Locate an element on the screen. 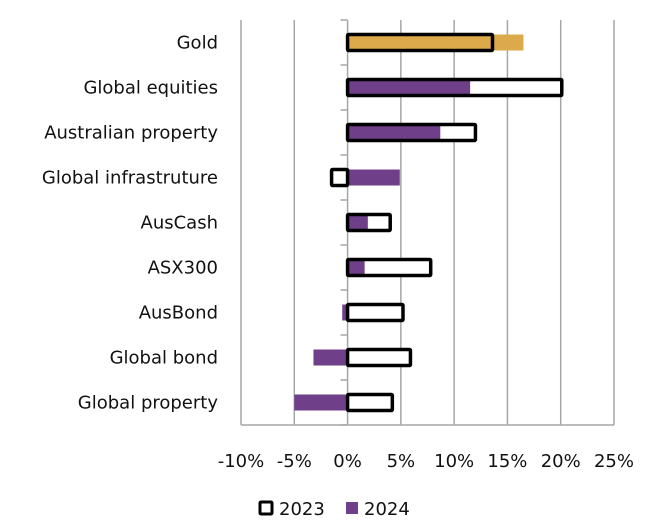 This screenshot has height=529, width=650. legend-label-2023: 2023 is located at coordinates (302, 509).